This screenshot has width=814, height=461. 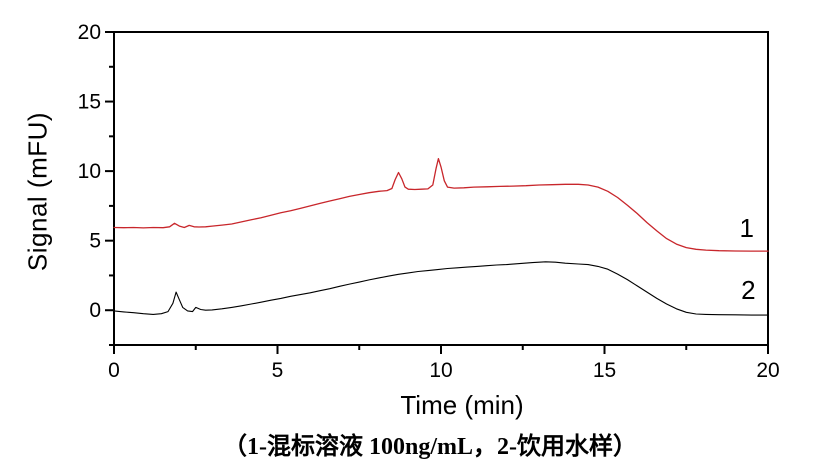 I want to click on x-axis-label: Time (min), so click(x=462, y=405).